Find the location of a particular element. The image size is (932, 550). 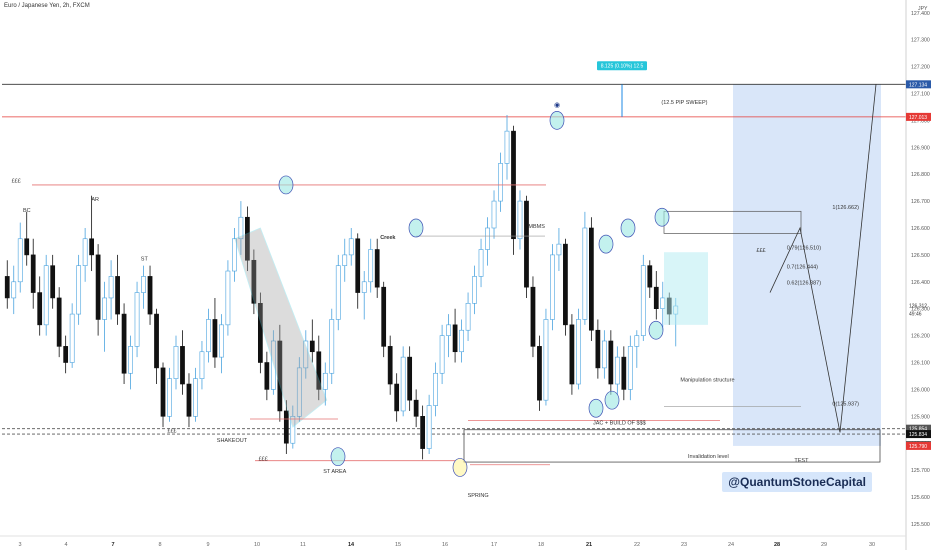

measure-label: 8.125 (0.10%) 12.5 is located at coordinates (622, 67).